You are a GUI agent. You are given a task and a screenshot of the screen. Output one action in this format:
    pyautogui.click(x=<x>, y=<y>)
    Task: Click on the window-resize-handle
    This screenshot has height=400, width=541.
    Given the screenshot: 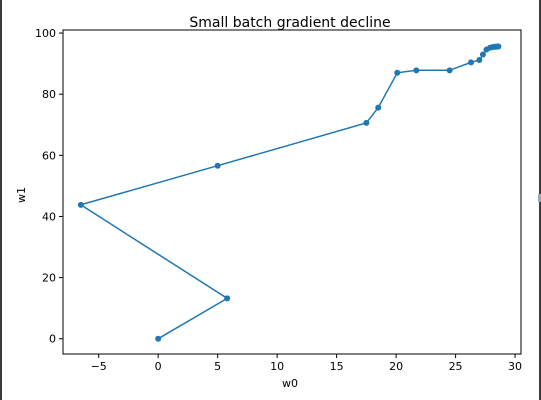 What is the action you would take?
    pyautogui.click(x=539, y=198)
    